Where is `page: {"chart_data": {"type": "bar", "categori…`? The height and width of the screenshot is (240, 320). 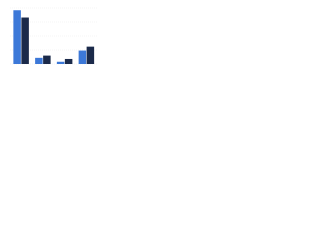 page: {"chart_data": {"type": "bar", "categori… is located at coordinates (50, 35).